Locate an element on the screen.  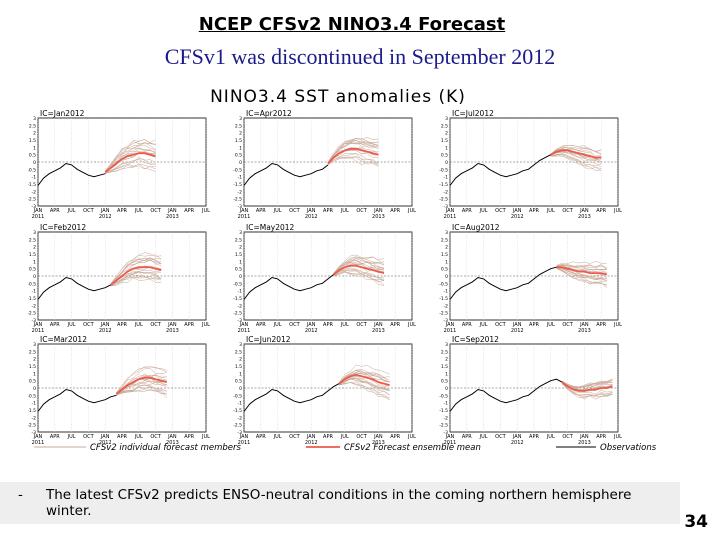
panel-label: IC=Mar2012 is located at coordinates (63, 339).